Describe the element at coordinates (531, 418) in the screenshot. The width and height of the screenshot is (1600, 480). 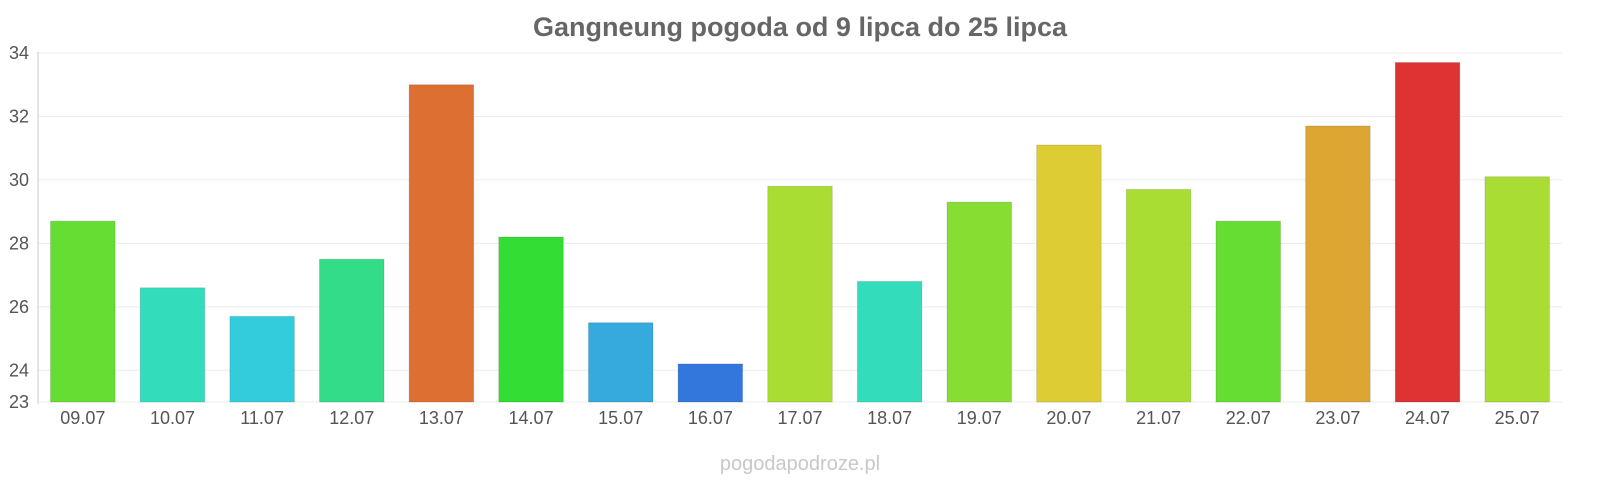
I see `x-tick-label: 14.07` at that location.